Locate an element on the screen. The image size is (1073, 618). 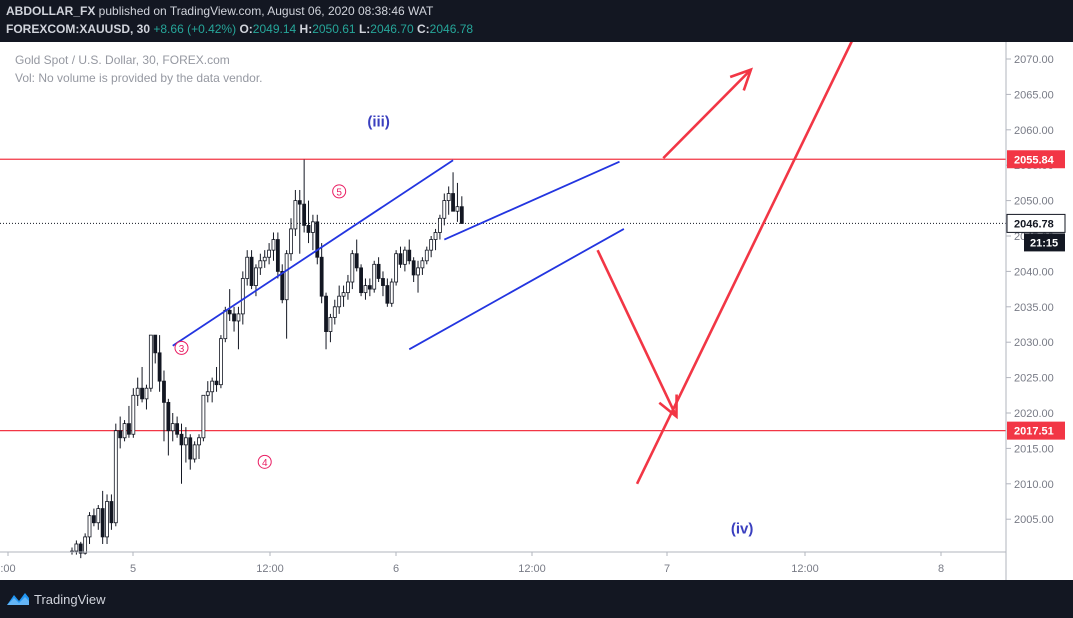
tradingview-brand: TradingView is located at coordinates (70, 599).